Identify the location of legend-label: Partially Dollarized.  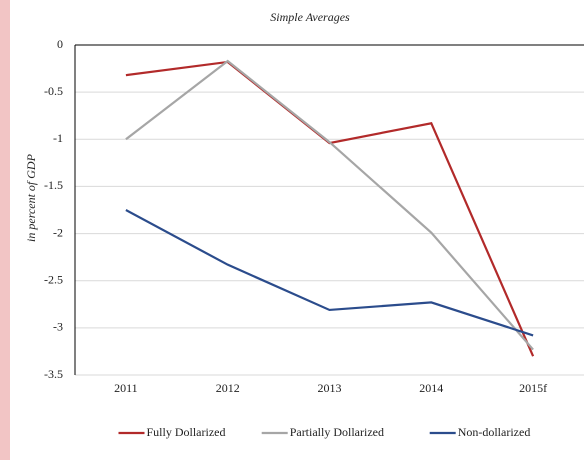
(337, 432).